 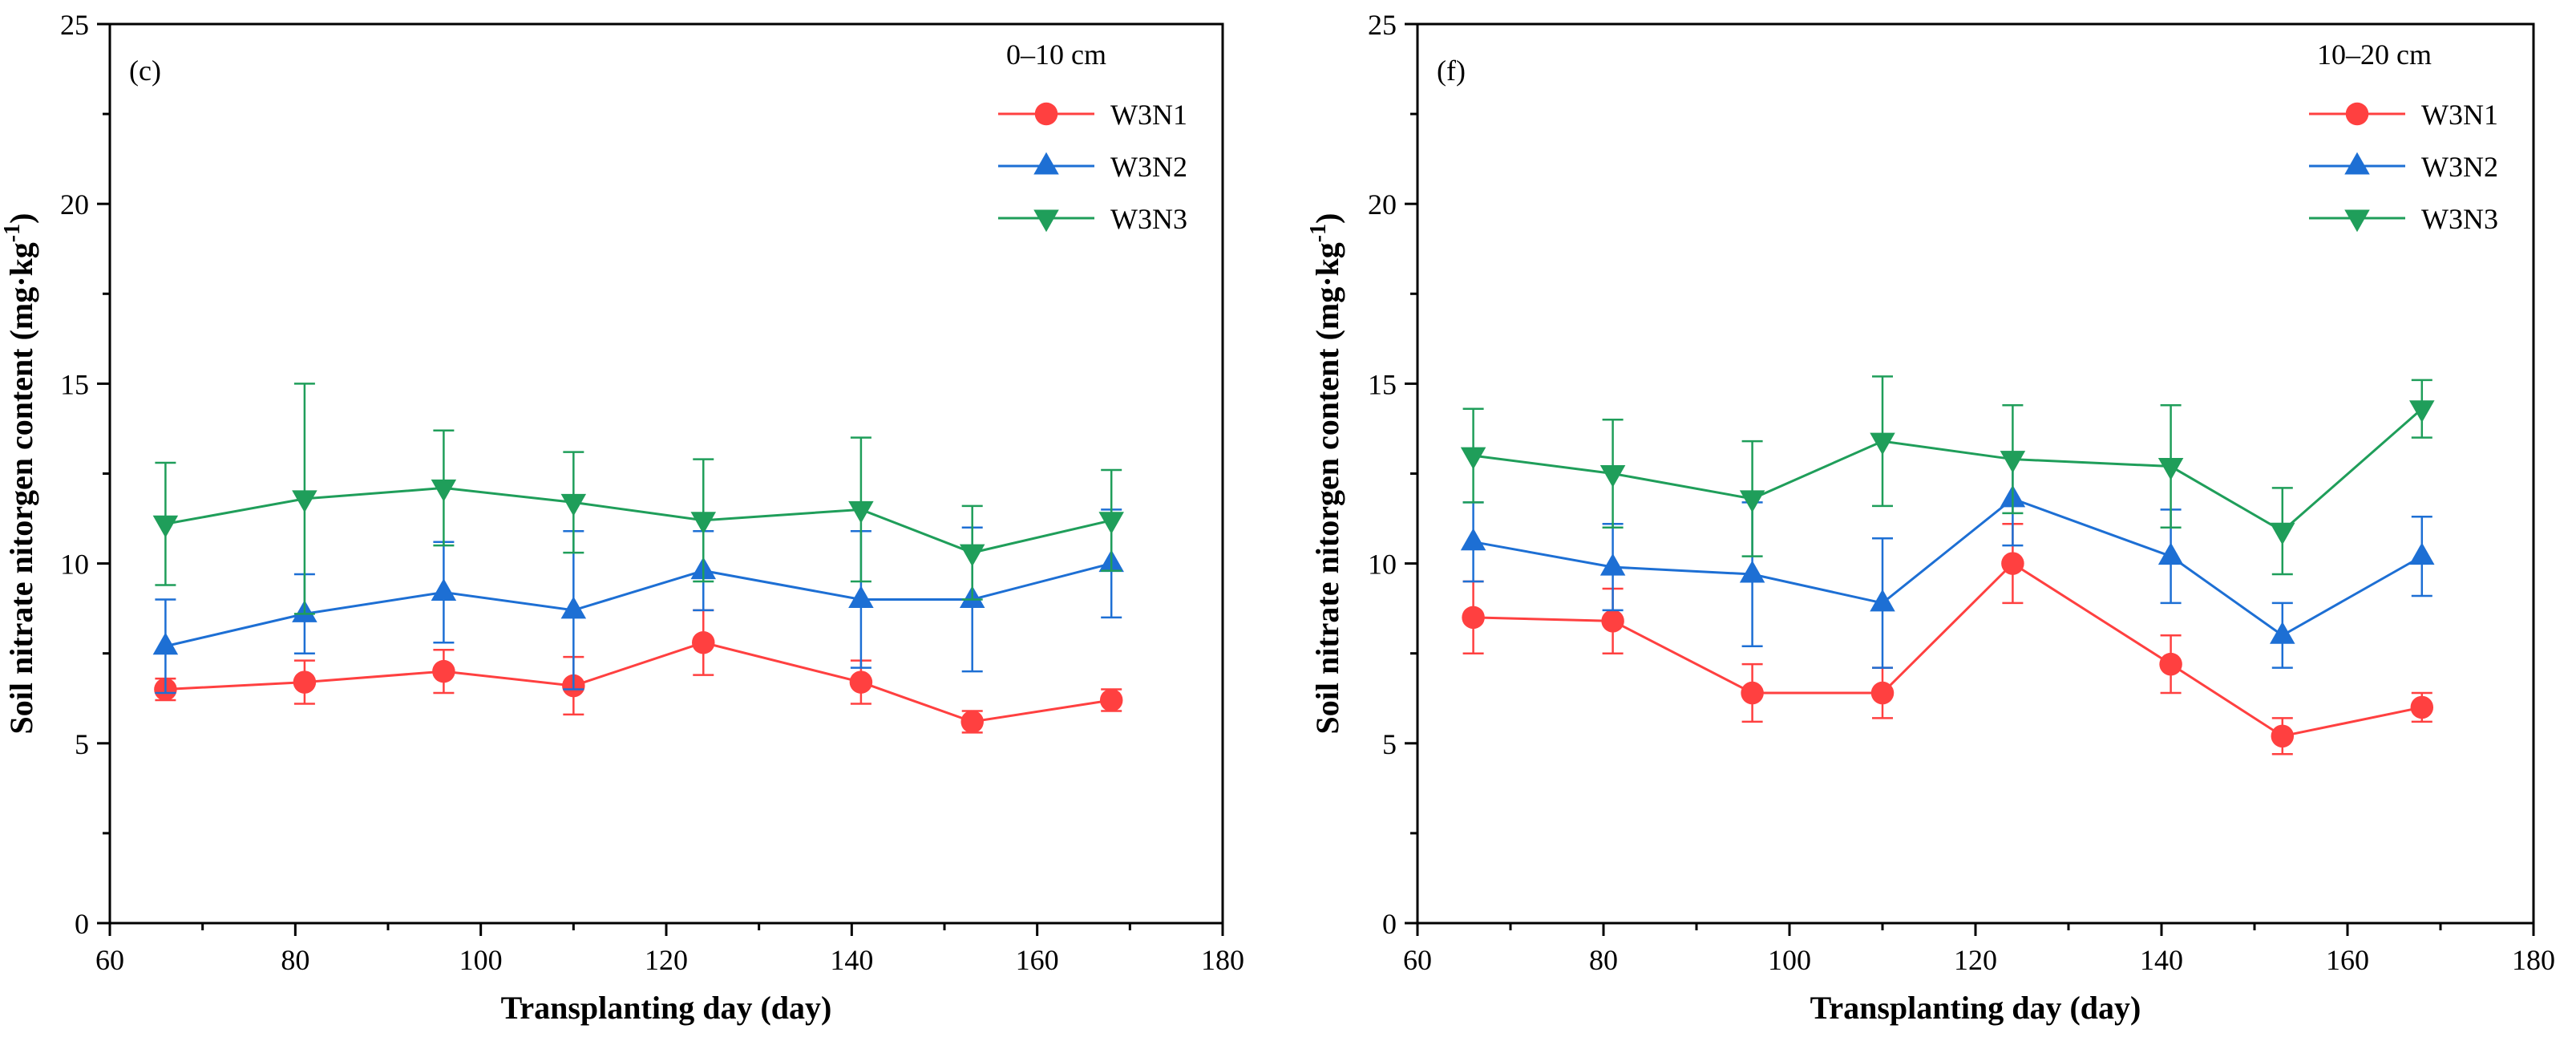 I want to click on panel-label: (f), so click(x=1451, y=71).